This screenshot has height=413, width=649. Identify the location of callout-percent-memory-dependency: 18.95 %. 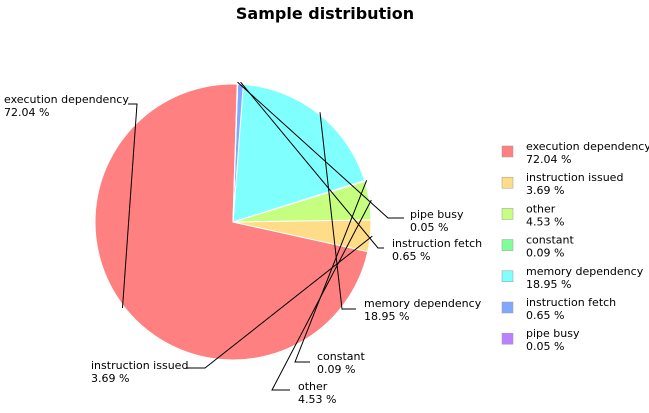
(386, 316).